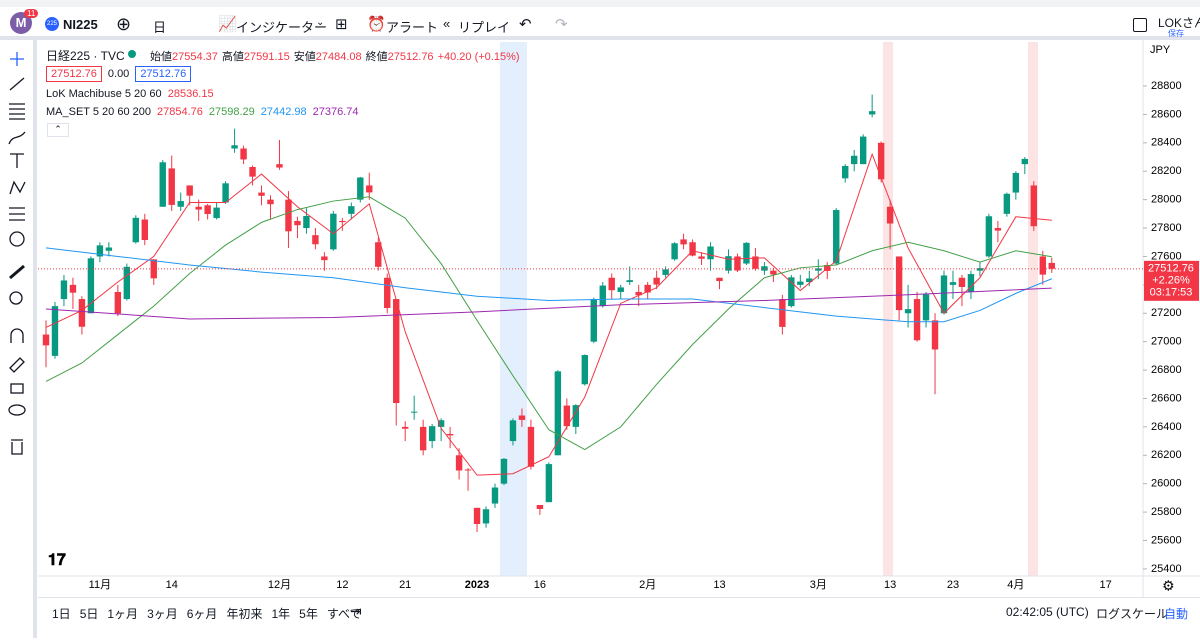 The height and width of the screenshot is (643, 1200). I want to click on range-button: 3ヶ月, so click(162, 614).